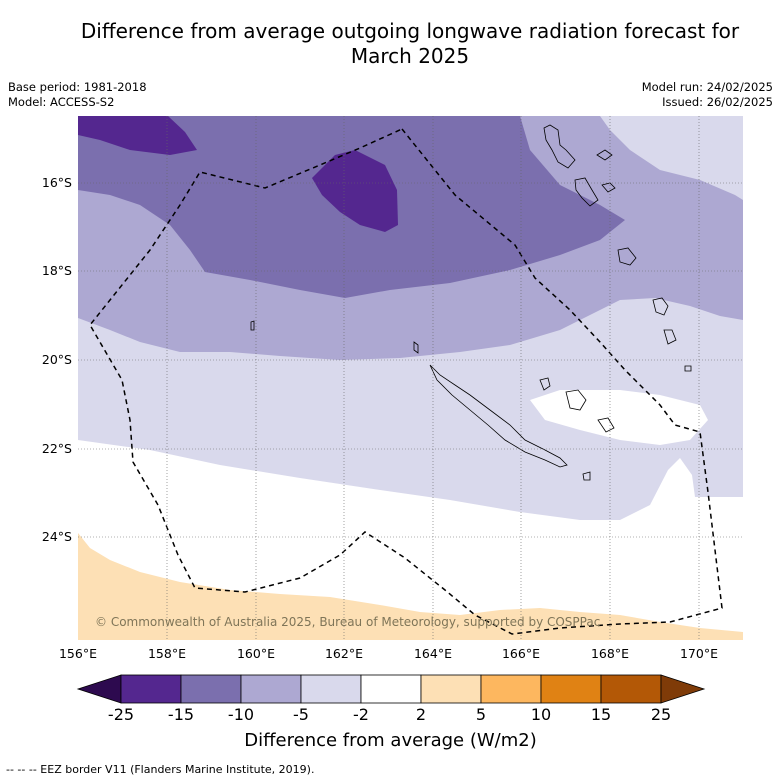  I want to click on lat-tick-22S: 22°S, so click(56, 448).